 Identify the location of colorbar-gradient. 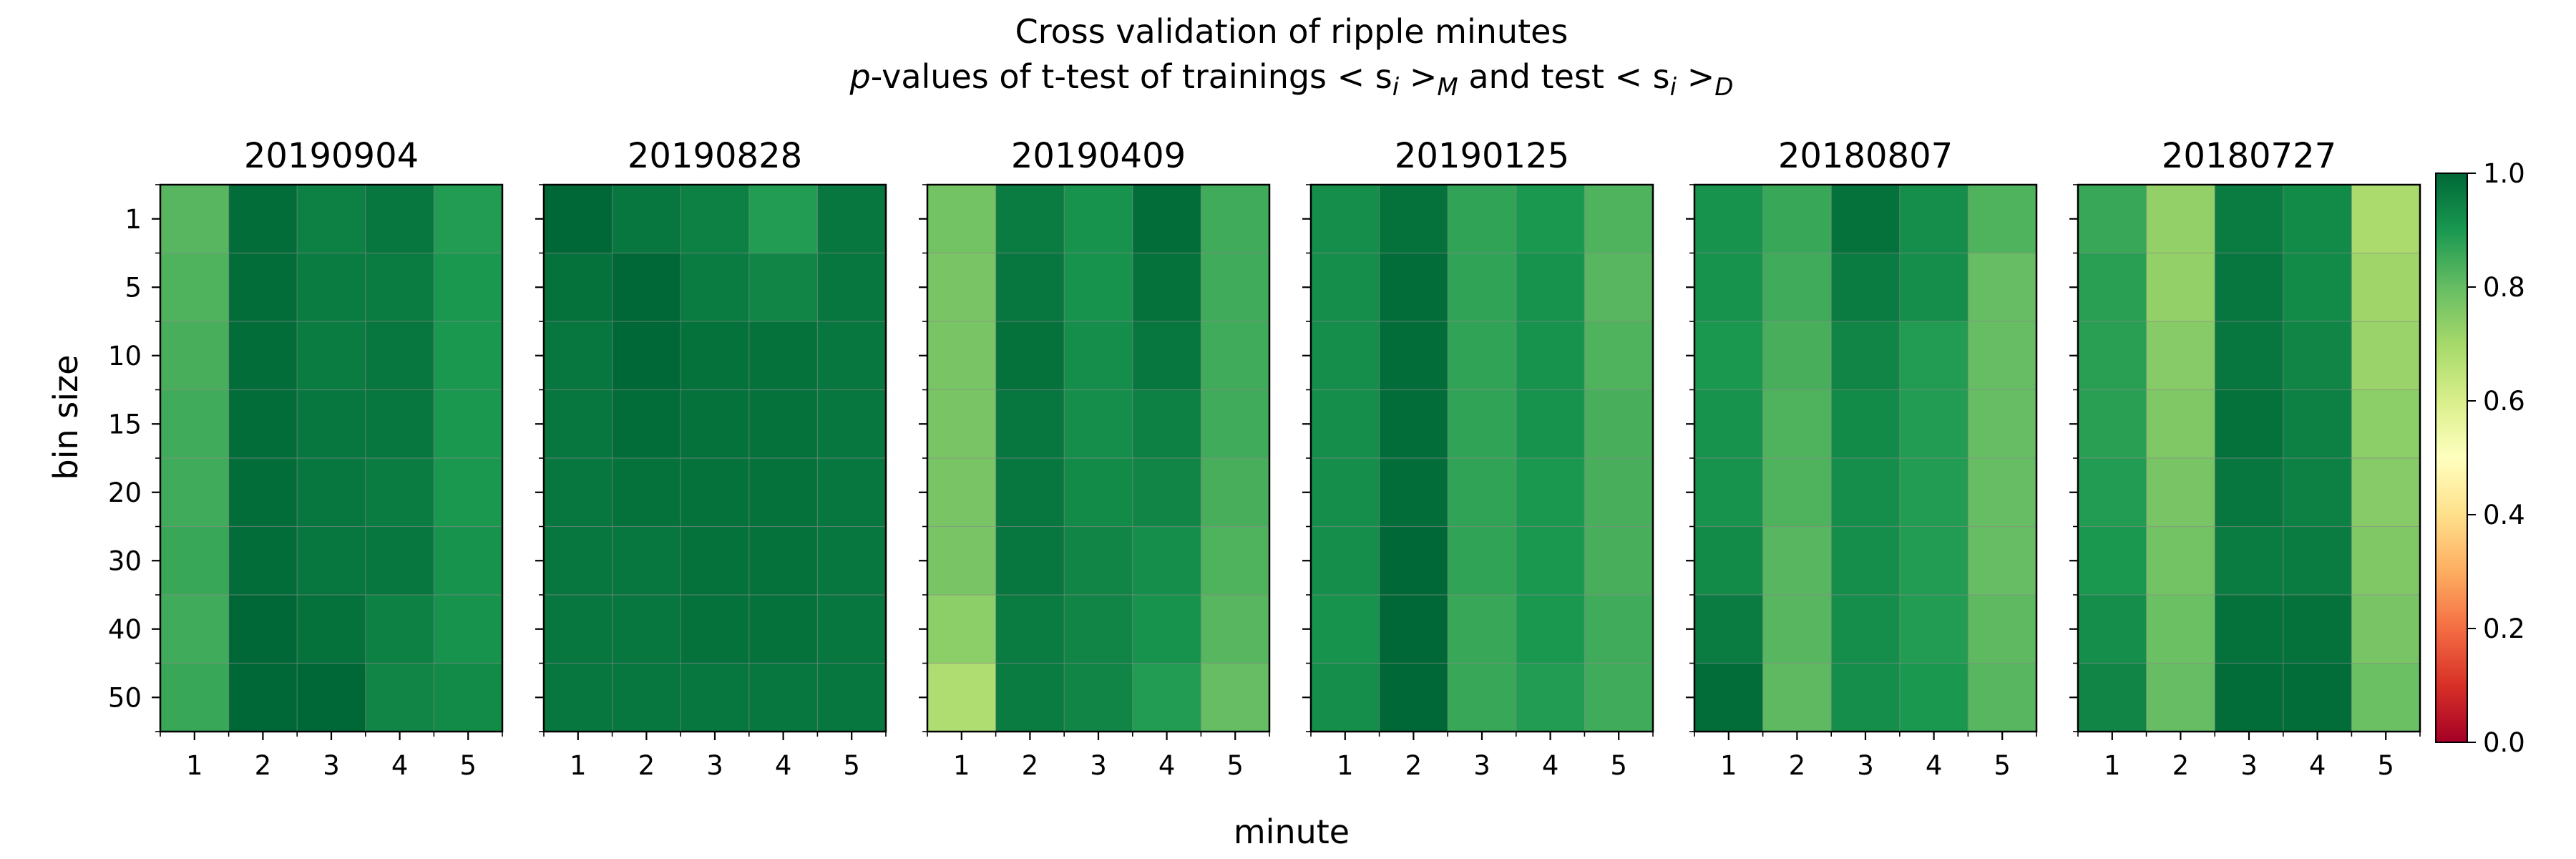
(2451, 458).